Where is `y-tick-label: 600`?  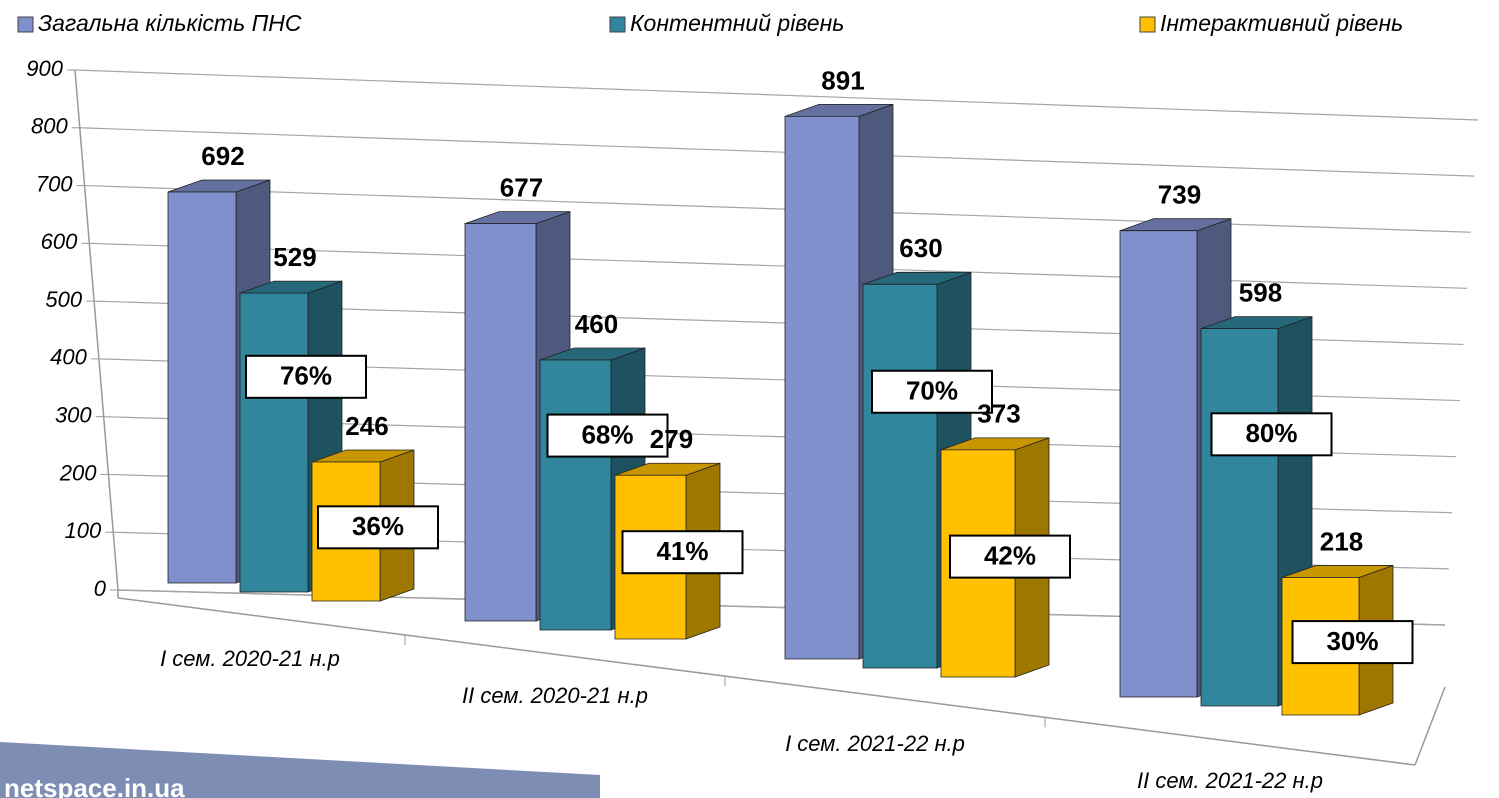
y-tick-label: 600 is located at coordinates (59, 241).